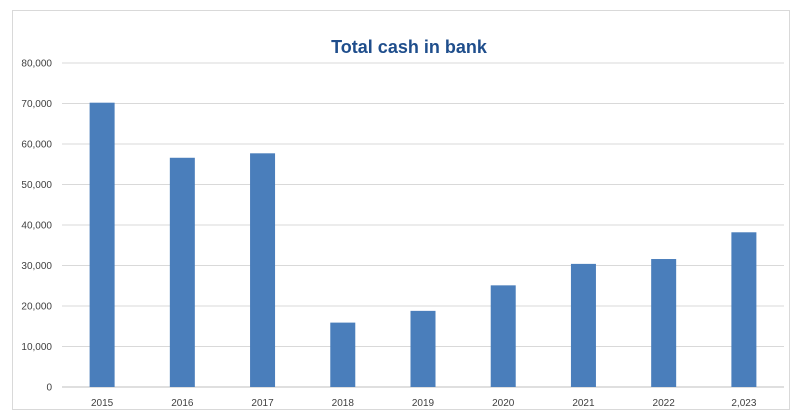  What do you see at coordinates (583, 325) in the screenshot?
I see `bar-2021` at bounding box center [583, 325].